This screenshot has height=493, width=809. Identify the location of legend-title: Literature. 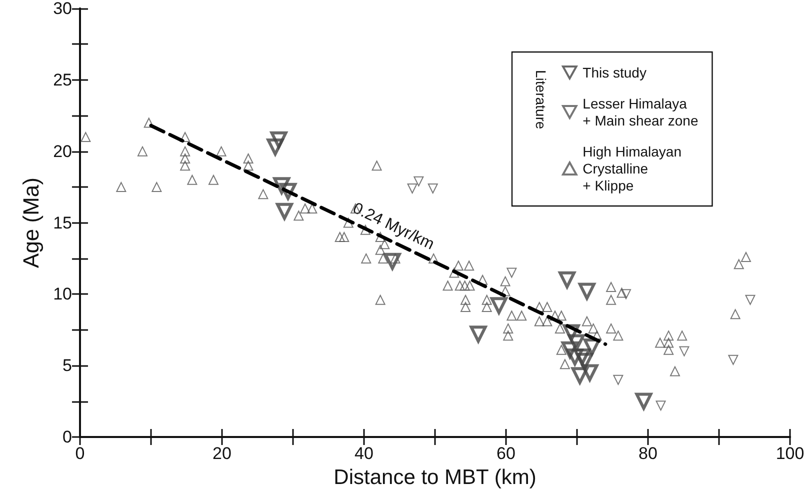
(541, 100).